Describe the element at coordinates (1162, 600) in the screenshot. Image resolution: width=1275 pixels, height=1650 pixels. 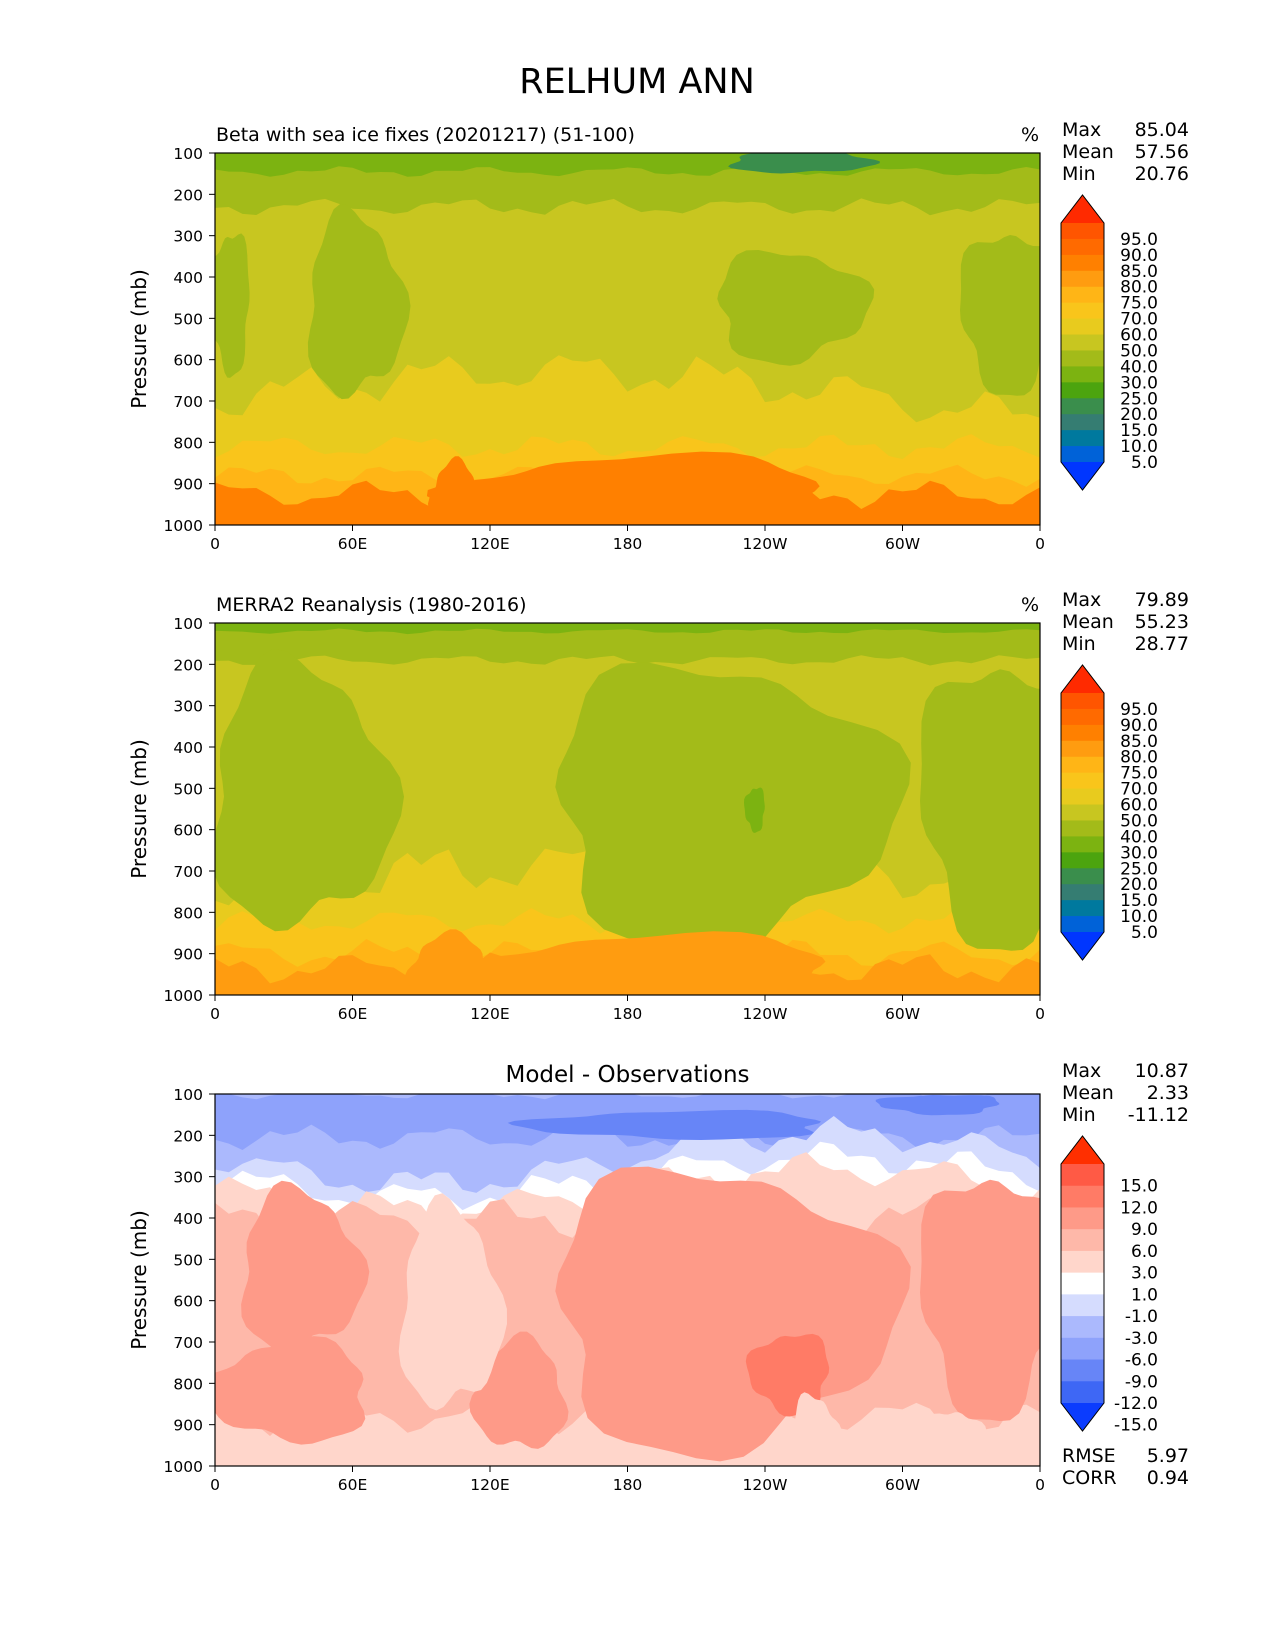
I see `stat-value-max: 79.89` at that location.